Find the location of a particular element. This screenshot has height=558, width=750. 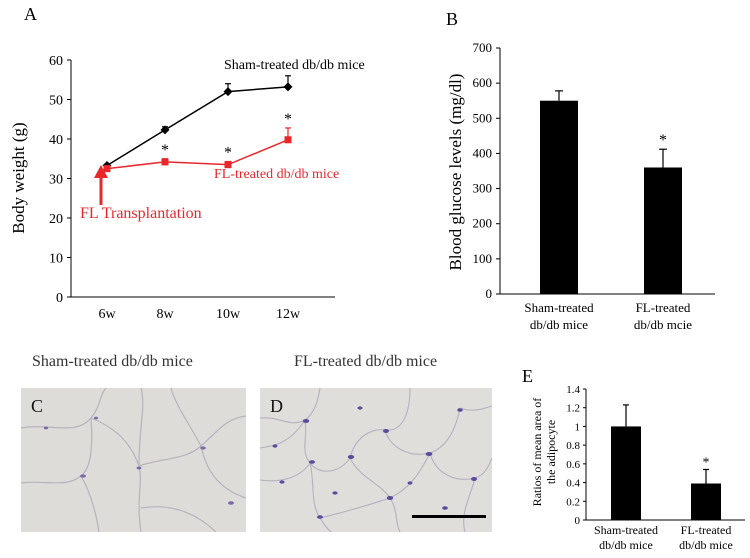

panel-e-ytick-label: 0.2 is located at coordinates (573, 502).